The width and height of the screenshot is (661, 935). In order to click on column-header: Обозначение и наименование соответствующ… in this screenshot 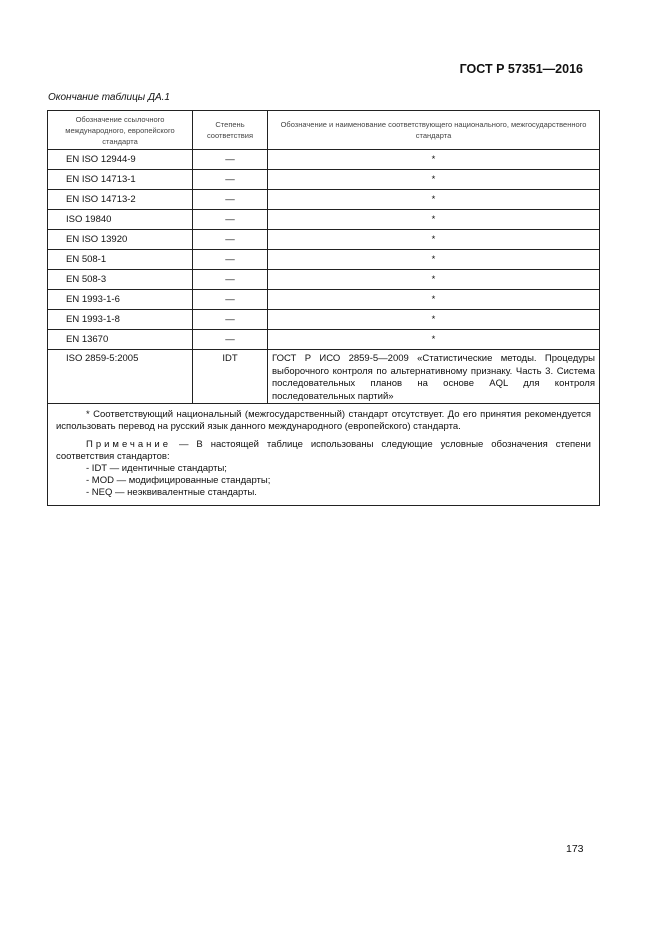, I will do `click(433, 130)`.